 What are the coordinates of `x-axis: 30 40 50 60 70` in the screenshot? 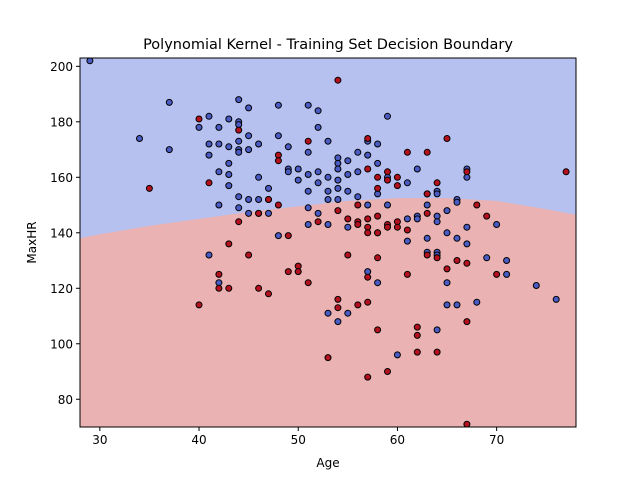 It's located at (298, 437).